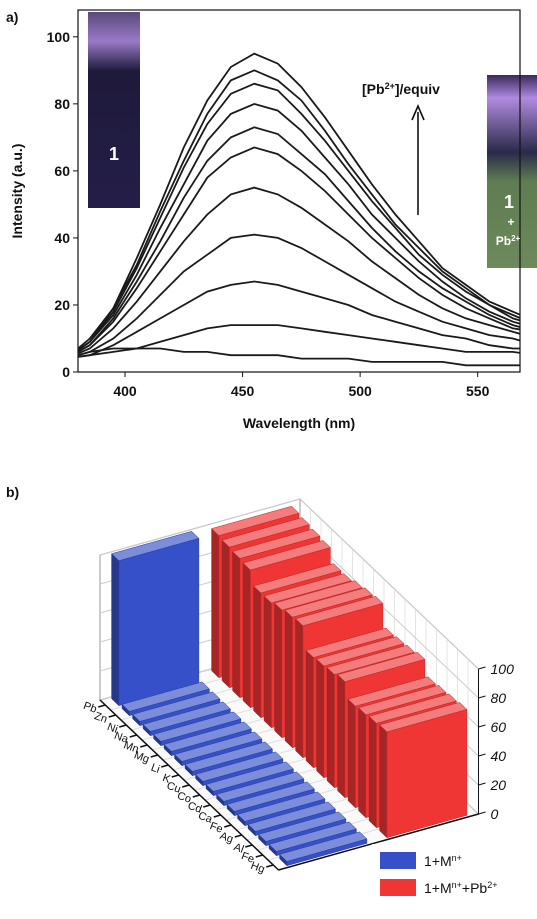 The height and width of the screenshot is (919, 537). What do you see at coordinates (12, 17) in the screenshot?
I see `panel-label: a)` at bounding box center [12, 17].